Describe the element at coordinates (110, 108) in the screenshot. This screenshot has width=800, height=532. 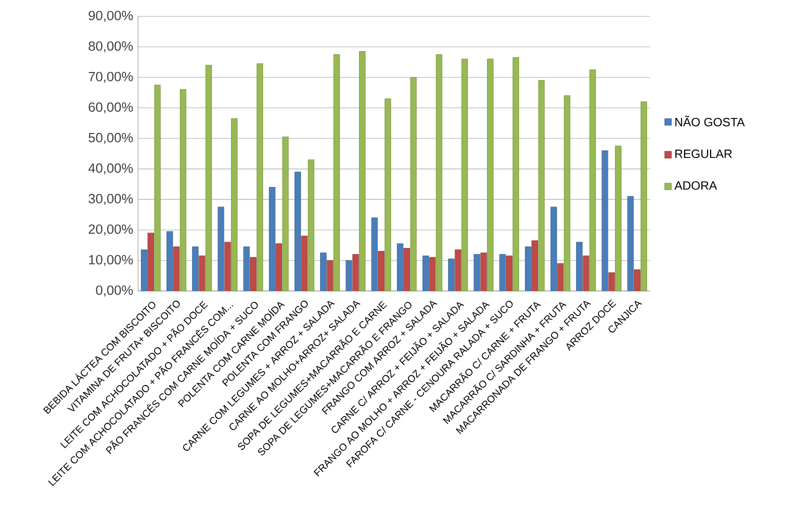
I see `y-tick-label: 60,00%` at that location.